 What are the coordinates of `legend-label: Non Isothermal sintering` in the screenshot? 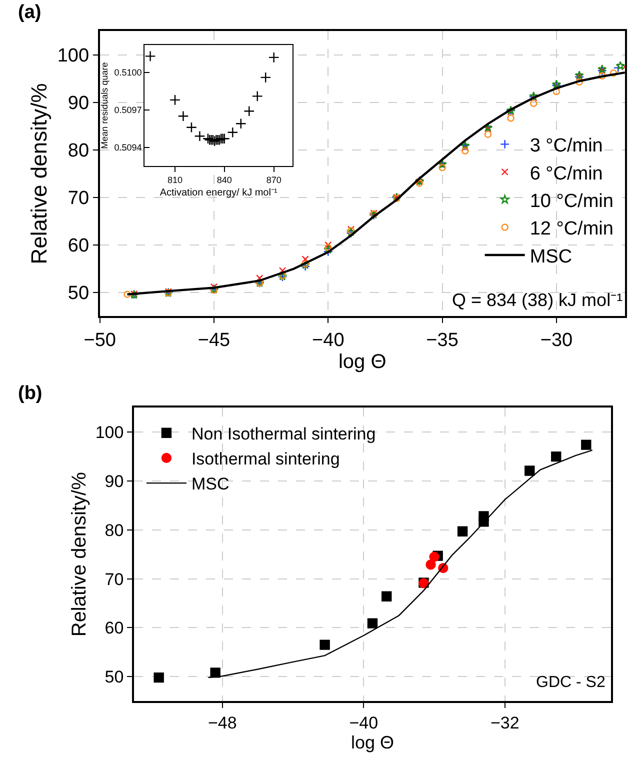 It's located at (283, 434).